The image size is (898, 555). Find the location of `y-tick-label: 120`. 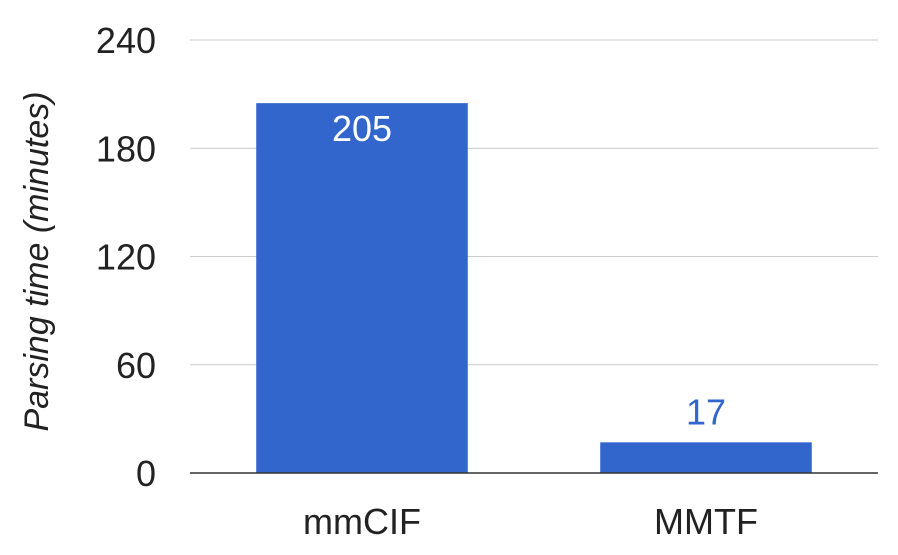

y-tick-label: 120 is located at coordinates (126, 257).